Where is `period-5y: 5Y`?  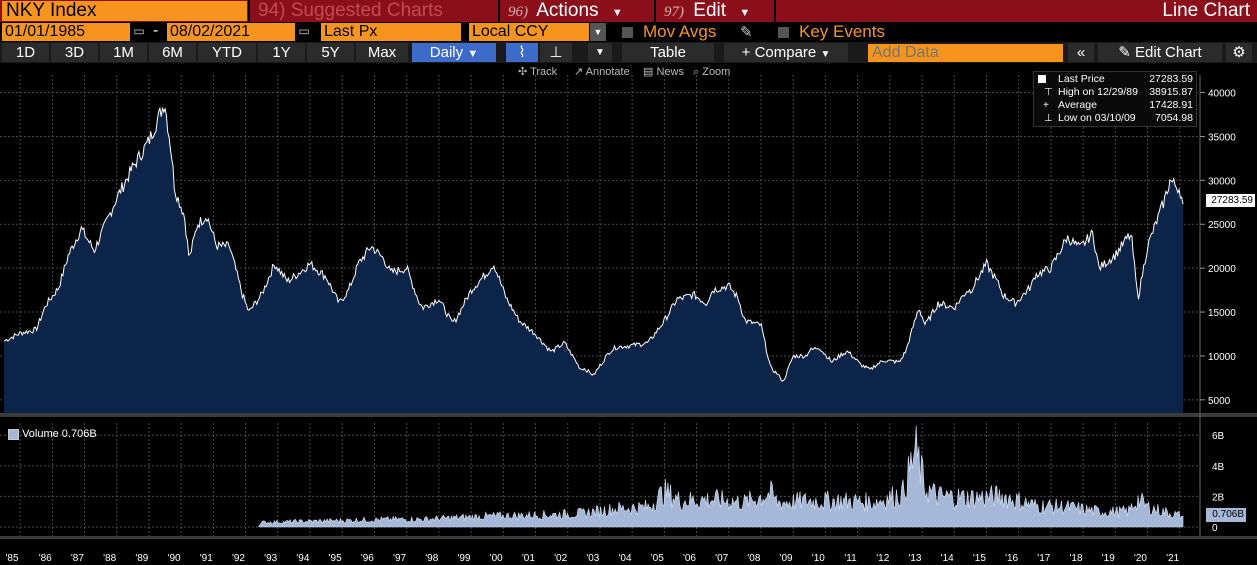 period-5y: 5Y is located at coordinates (330, 52).